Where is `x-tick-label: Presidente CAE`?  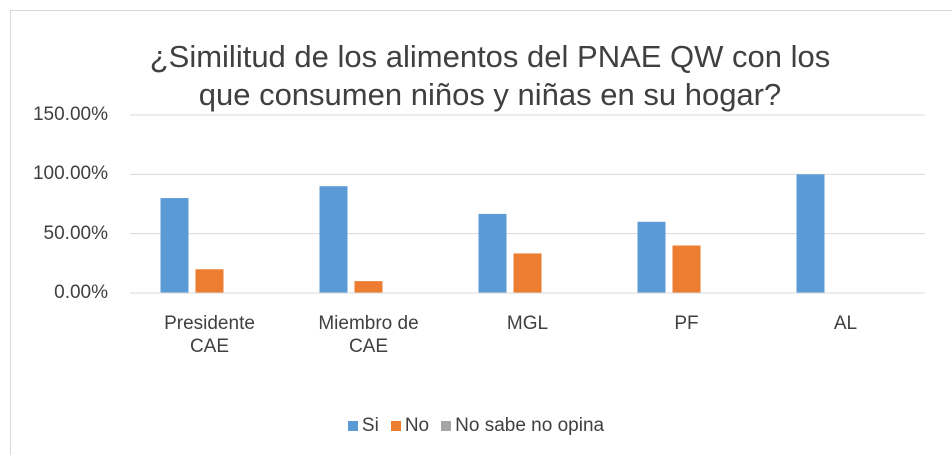 x-tick-label: Presidente CAE is located at coordinates (209, 335).